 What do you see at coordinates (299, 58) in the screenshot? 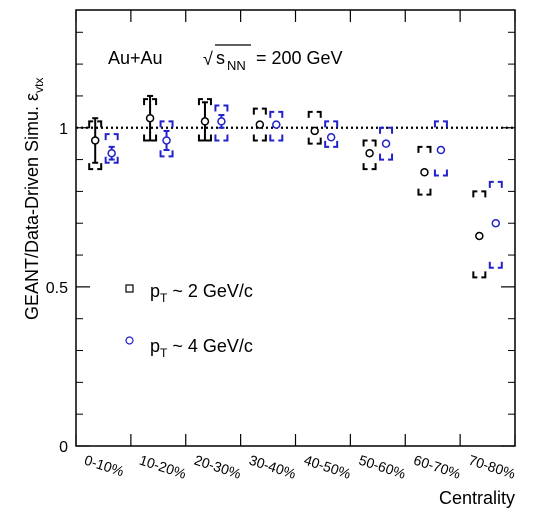
I see `annotation-energy: = 200 GeV` at bounding box center [299, 58].